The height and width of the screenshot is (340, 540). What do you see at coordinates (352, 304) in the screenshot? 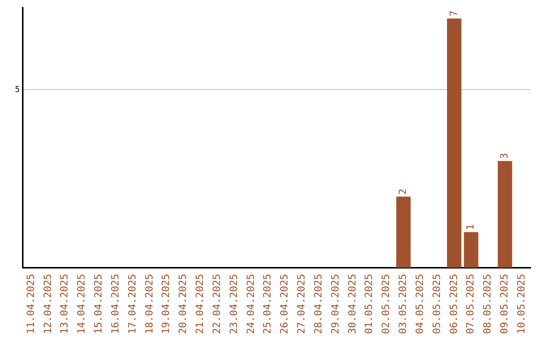
I see `x-tick-label: 30.04.2025` at bounding box center [352, 304].